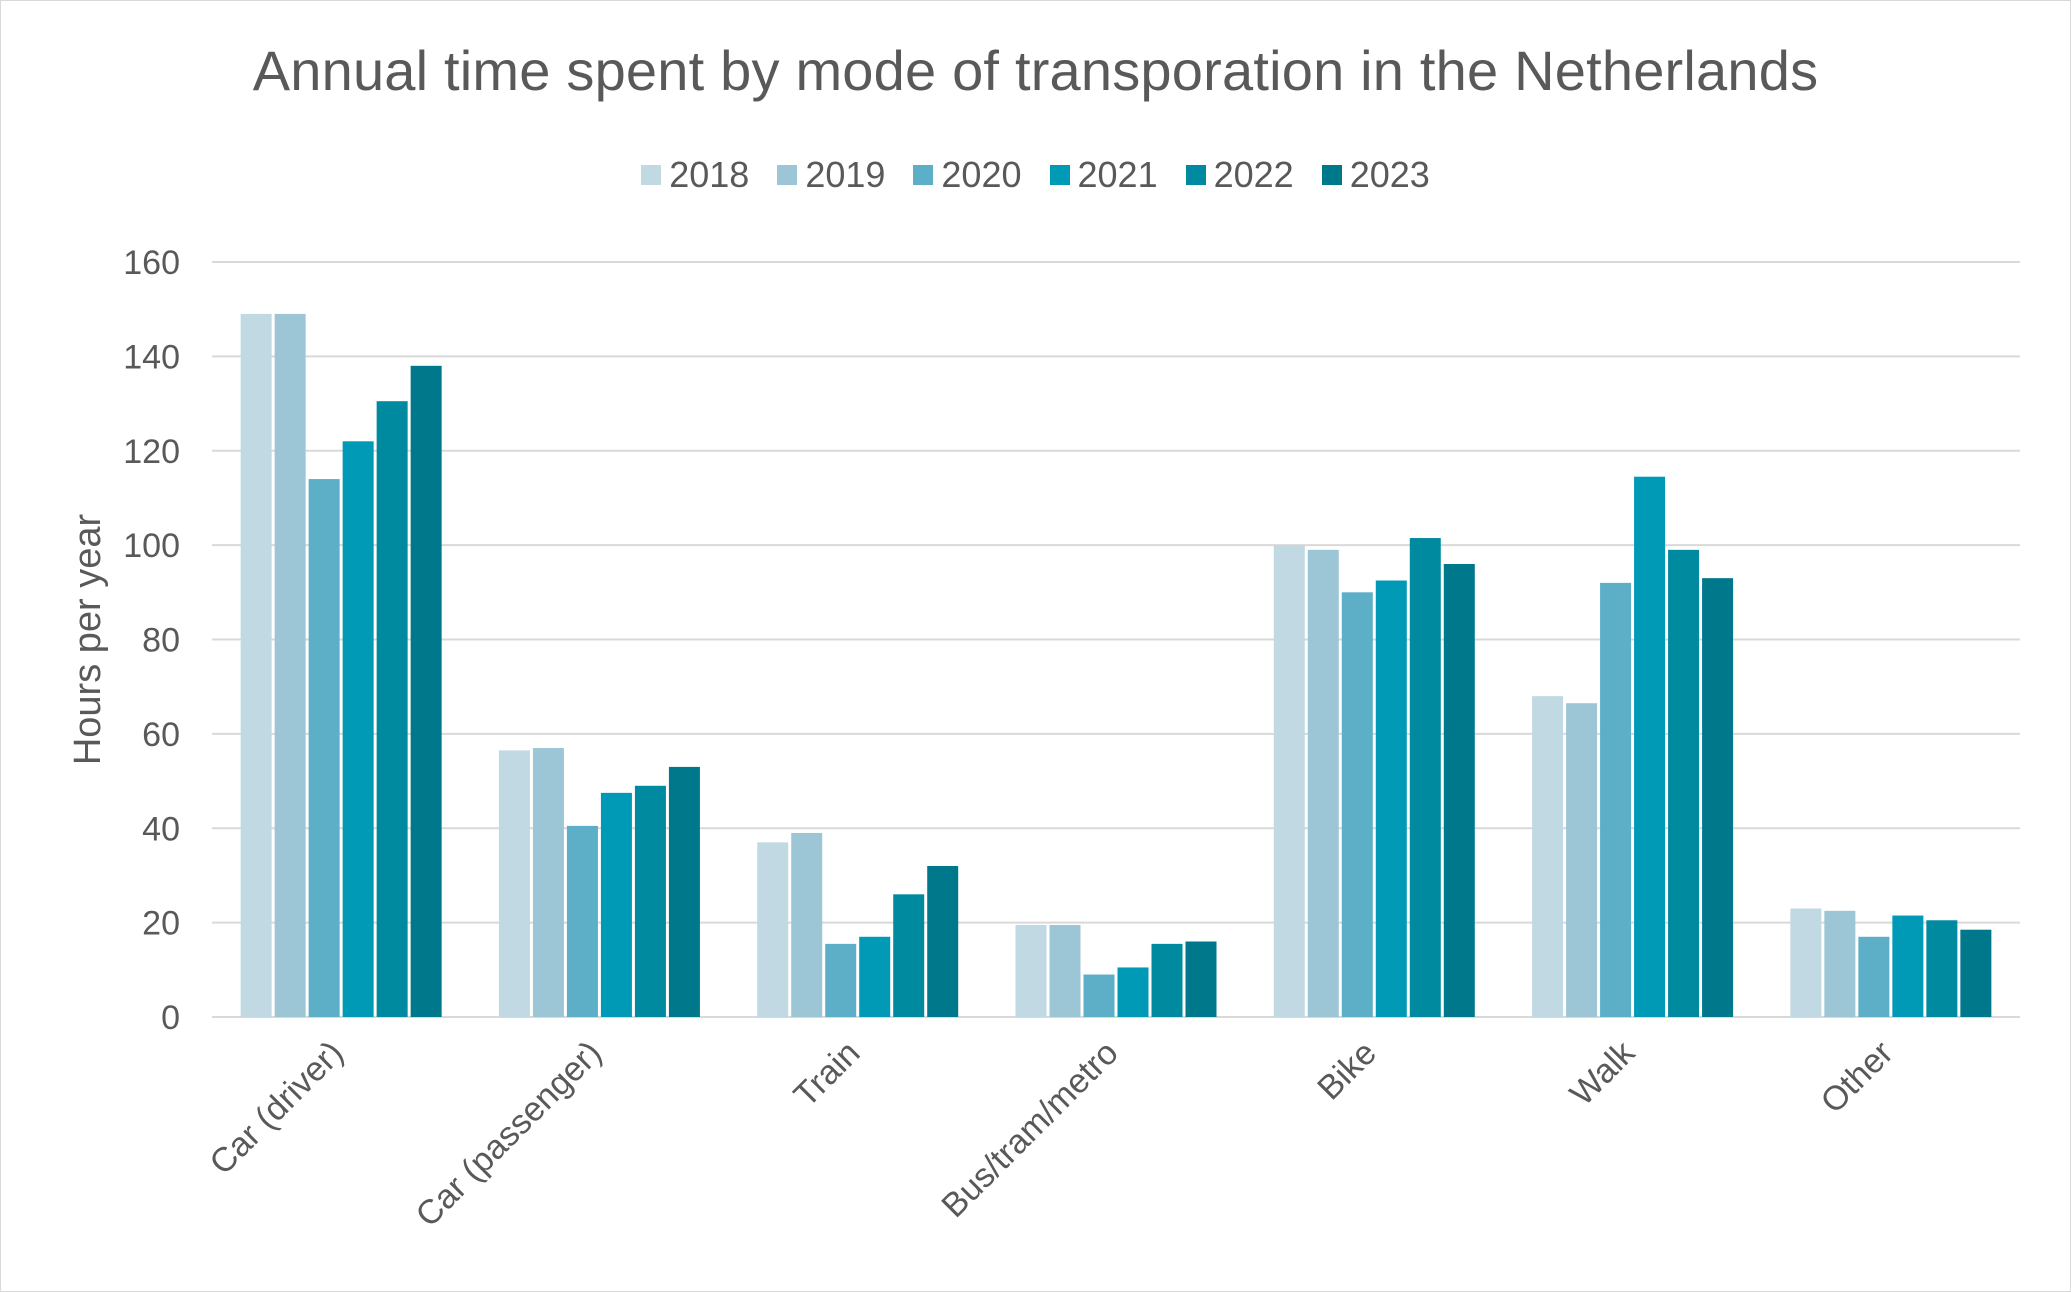 This screenshot has width=2071, height=1292. I want to click on legend-item-2018: 2018, so click(695, 175).